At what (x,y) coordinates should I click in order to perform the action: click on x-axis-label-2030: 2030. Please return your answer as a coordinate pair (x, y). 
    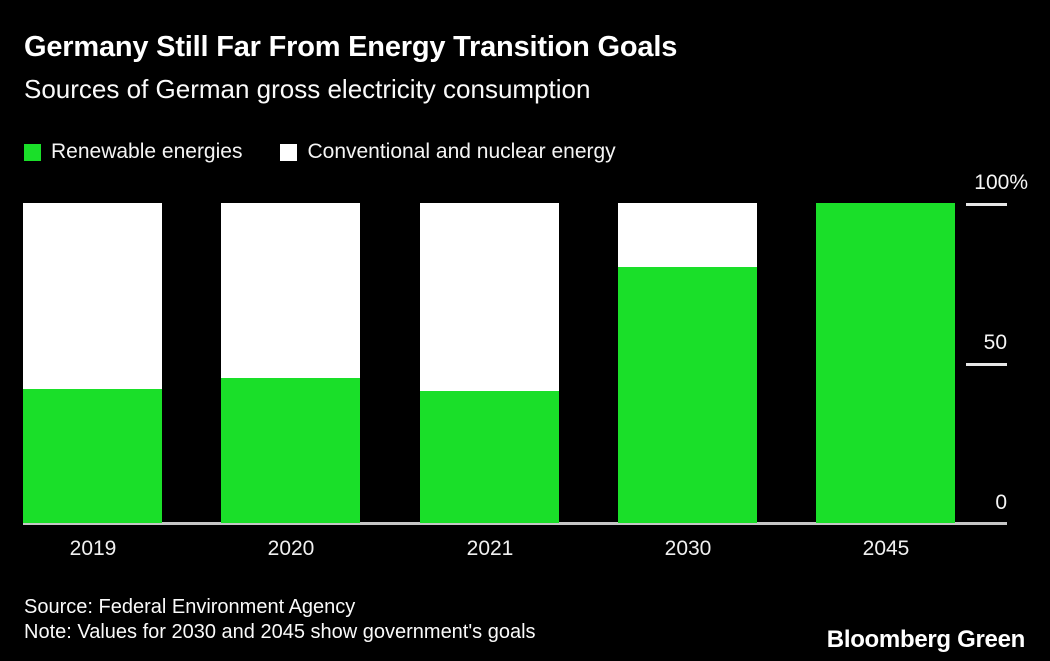
    Looking at the image, I should click on (688, 548).